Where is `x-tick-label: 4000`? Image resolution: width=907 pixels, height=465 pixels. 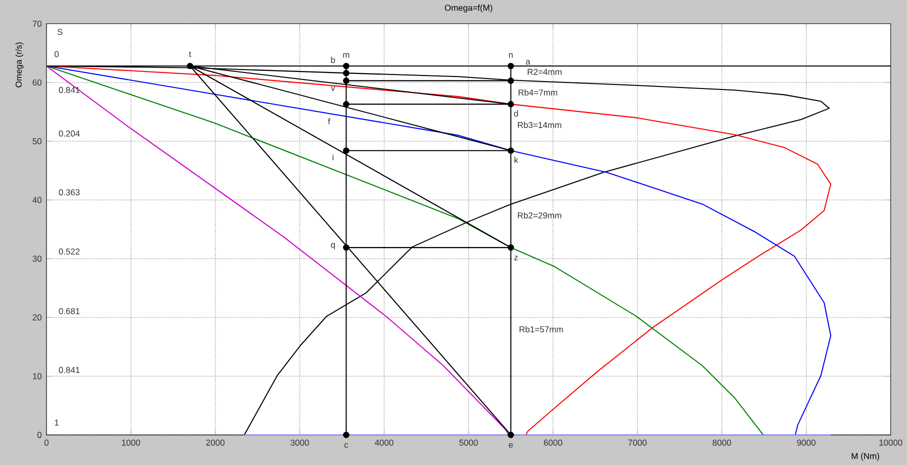 x-tick-label: 4000 is located at coordinates (384, 443).